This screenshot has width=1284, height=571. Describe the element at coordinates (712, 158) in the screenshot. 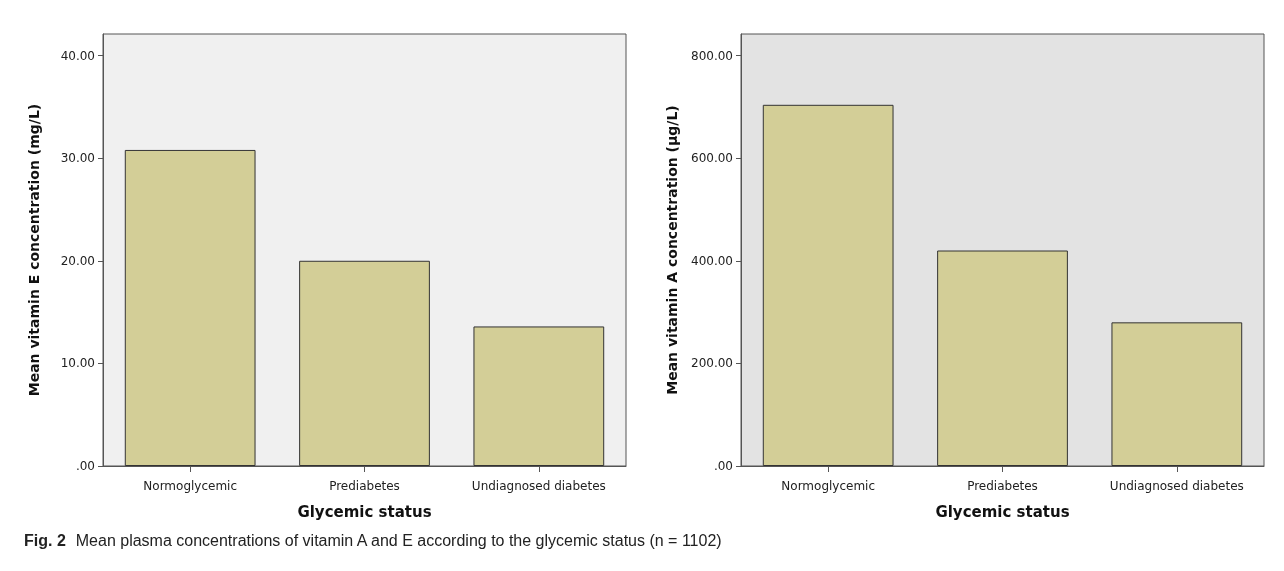

I see `y-tick-label: 600.00` at that location.